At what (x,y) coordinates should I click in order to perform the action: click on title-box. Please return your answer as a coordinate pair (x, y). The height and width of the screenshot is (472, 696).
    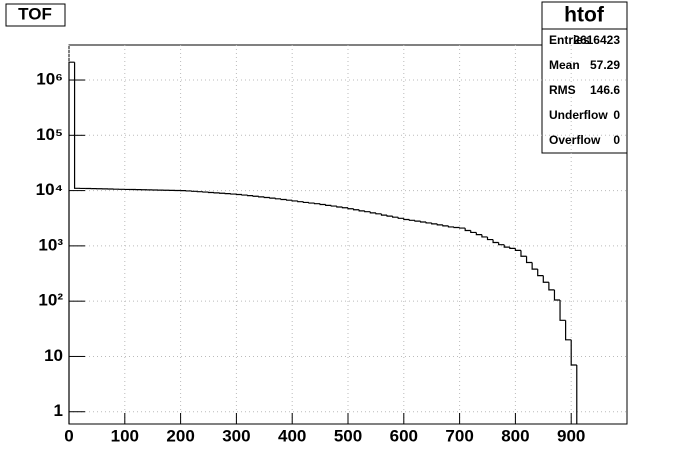
    Looking at the image, I should click on (35, 15).